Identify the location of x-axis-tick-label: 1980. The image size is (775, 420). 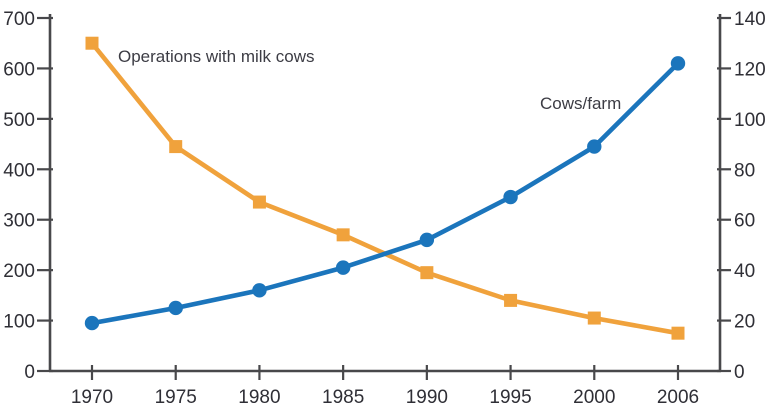
(259, 397).